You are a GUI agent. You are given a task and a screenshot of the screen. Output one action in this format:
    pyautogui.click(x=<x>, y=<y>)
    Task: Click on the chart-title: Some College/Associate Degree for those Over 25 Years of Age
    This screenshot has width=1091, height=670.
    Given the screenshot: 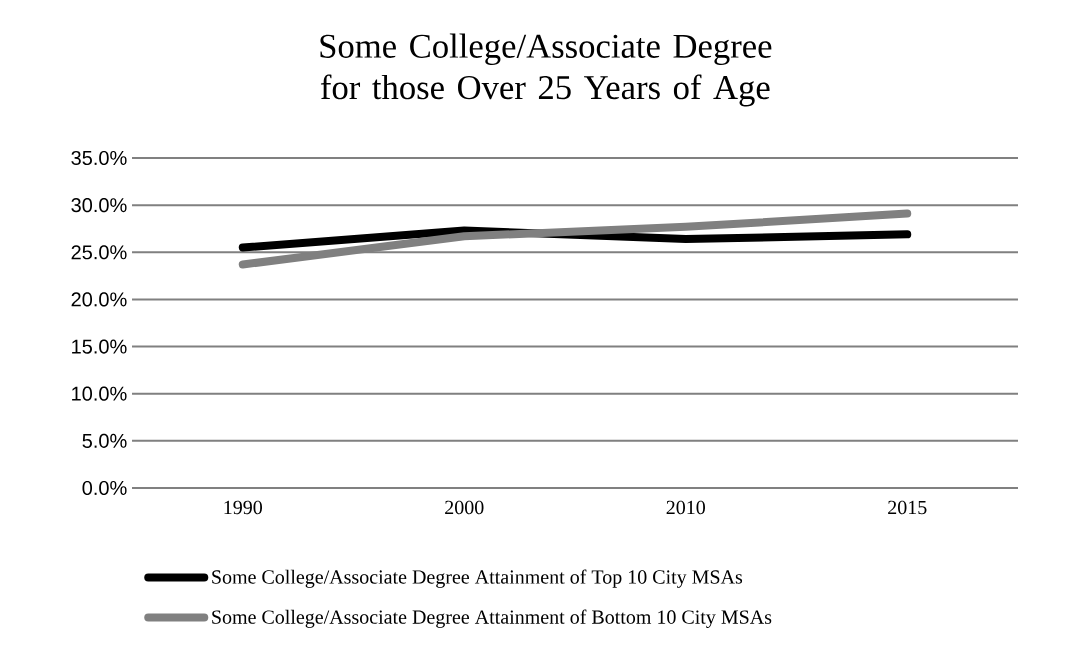 What is the action you would take?
    pyautogui.click(x=546, y=70)
    